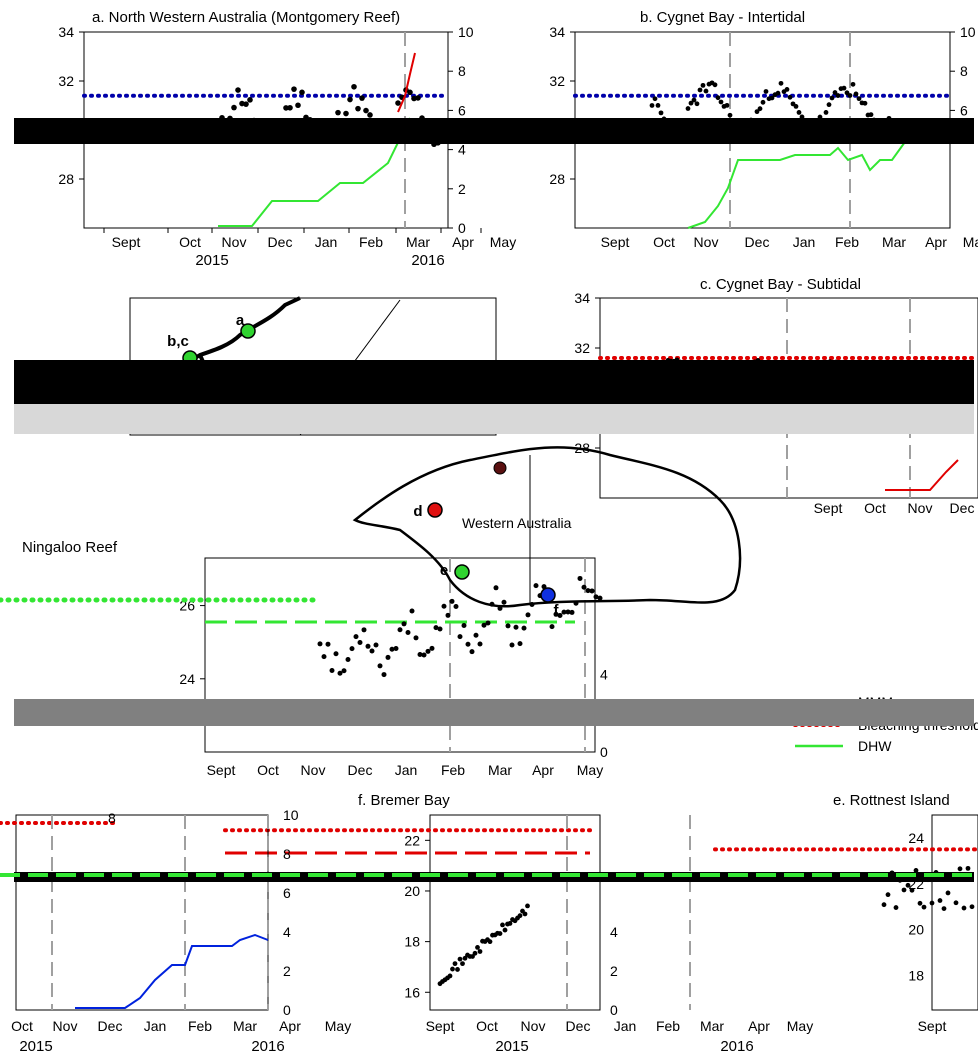 The height and width of the screenshot is (1057, 978). What do you see at coordinates (757, 242) in the screenshot?
I see `panel-b-month-label: Dec` at bounding box center [757, 242].